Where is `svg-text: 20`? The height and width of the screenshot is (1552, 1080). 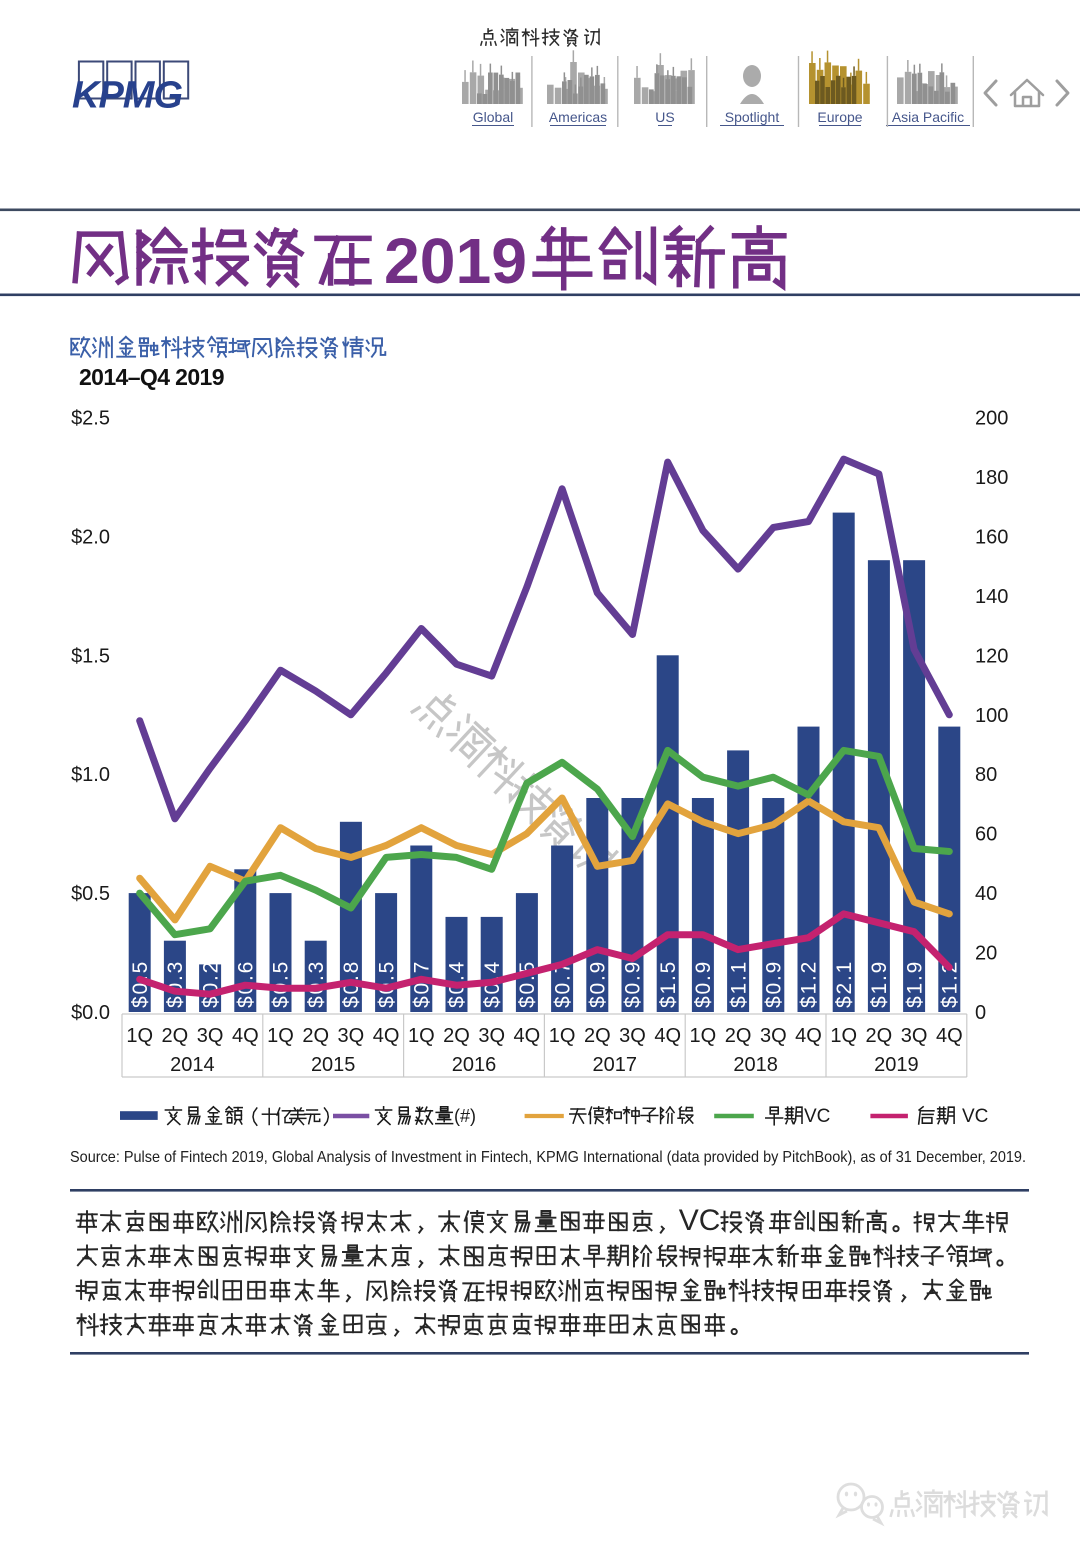
svg-text: 20 is located at coordinates (986, 954).